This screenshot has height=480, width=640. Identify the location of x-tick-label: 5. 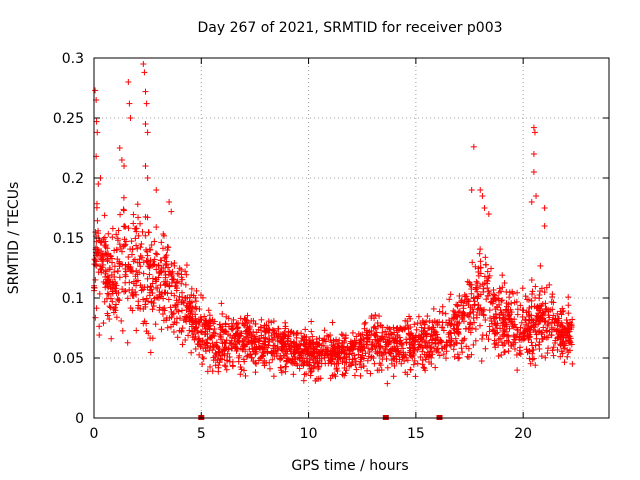
(201, 434).